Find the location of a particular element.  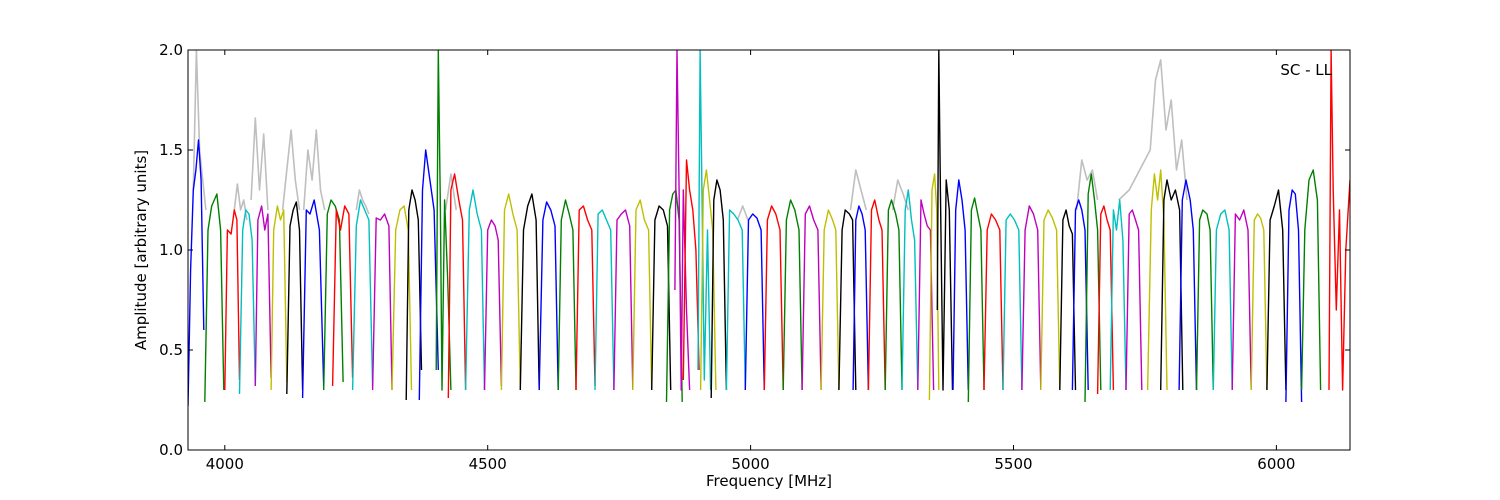

y-tick-label: 2.0 is located at coordinates (171, 50).